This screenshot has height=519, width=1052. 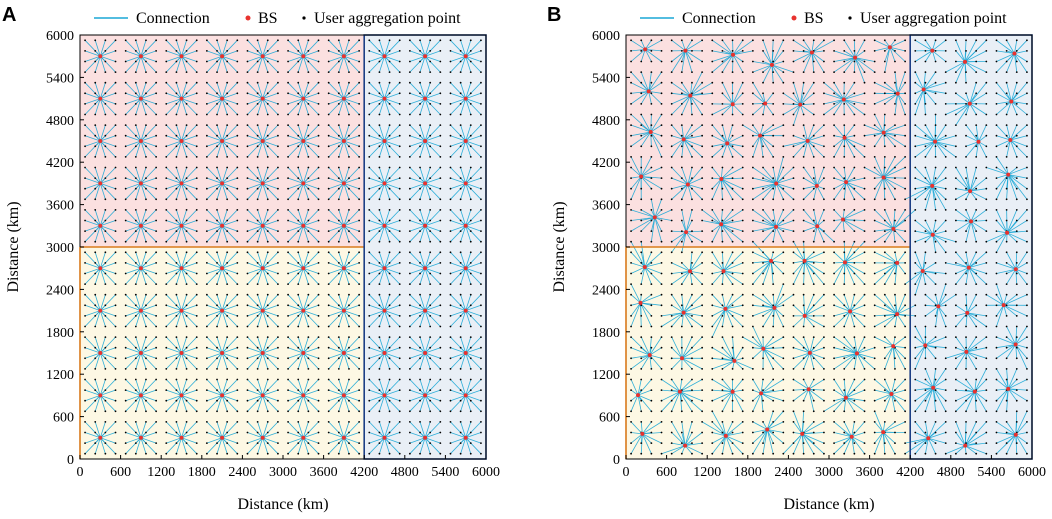 I want to click on legend-bs-label: BS, so click(x=268, y=18).